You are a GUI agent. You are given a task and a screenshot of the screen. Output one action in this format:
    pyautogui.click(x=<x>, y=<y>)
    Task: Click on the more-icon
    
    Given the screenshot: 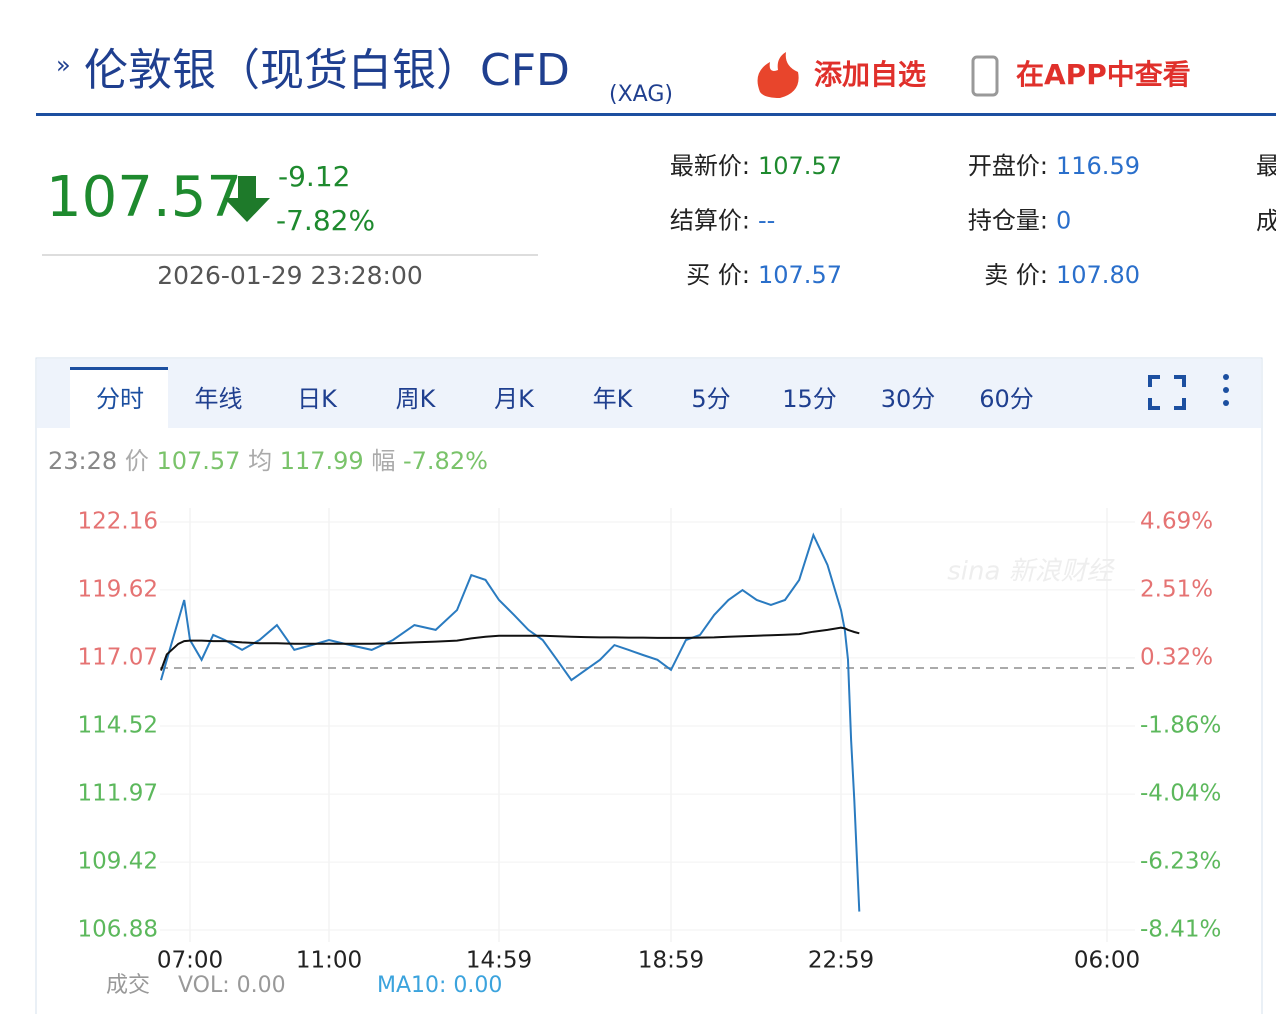 What is the action you would take?
    pyautogui.click(x=1226, y=390)
    